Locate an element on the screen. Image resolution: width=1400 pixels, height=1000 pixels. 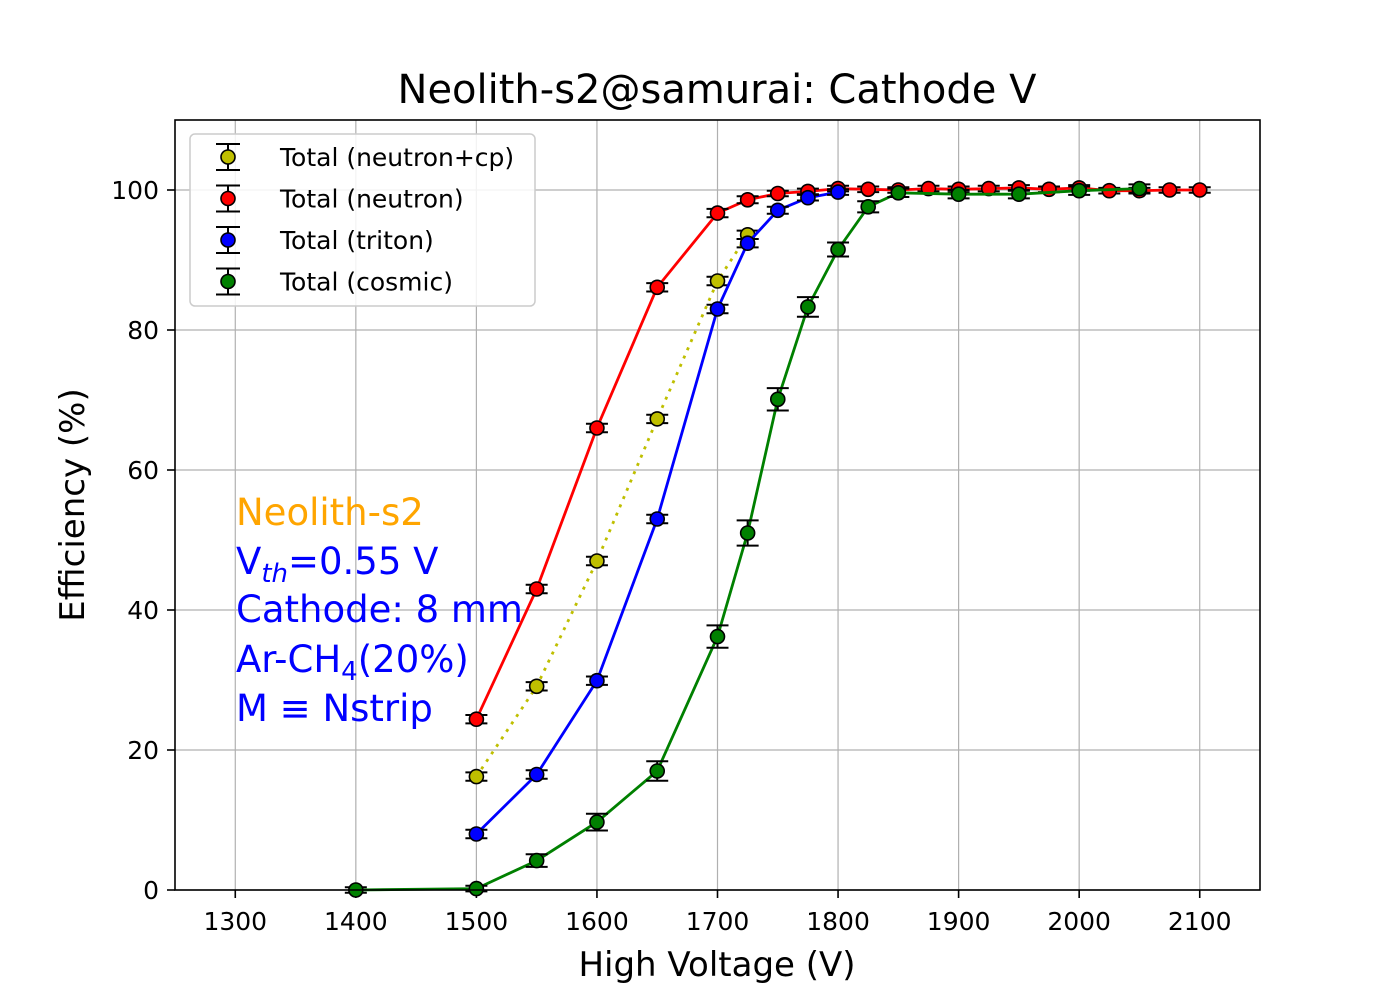
x-tick-label: 1300 is located at coordinates (235, 921).